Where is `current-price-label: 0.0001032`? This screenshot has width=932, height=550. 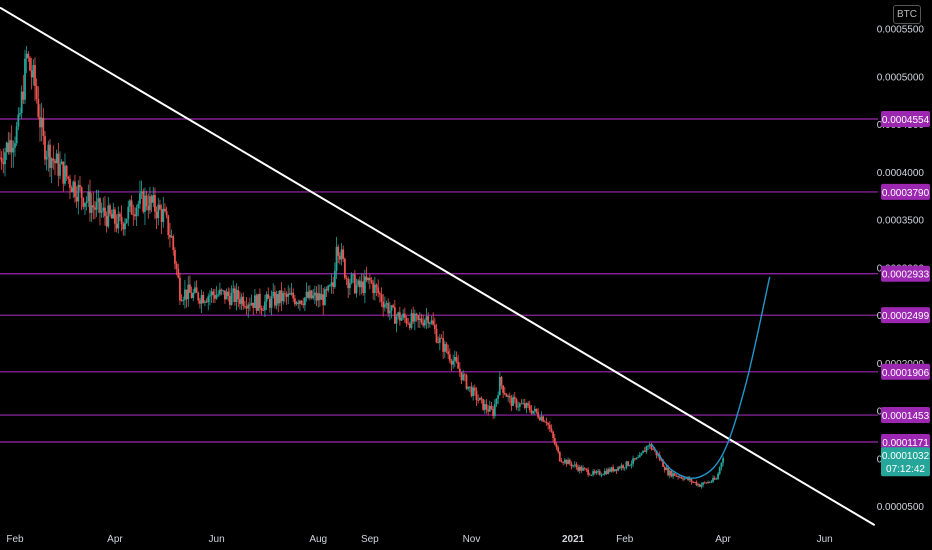
current-price-label: 0.0001032 is located at coordinates (906, 456).